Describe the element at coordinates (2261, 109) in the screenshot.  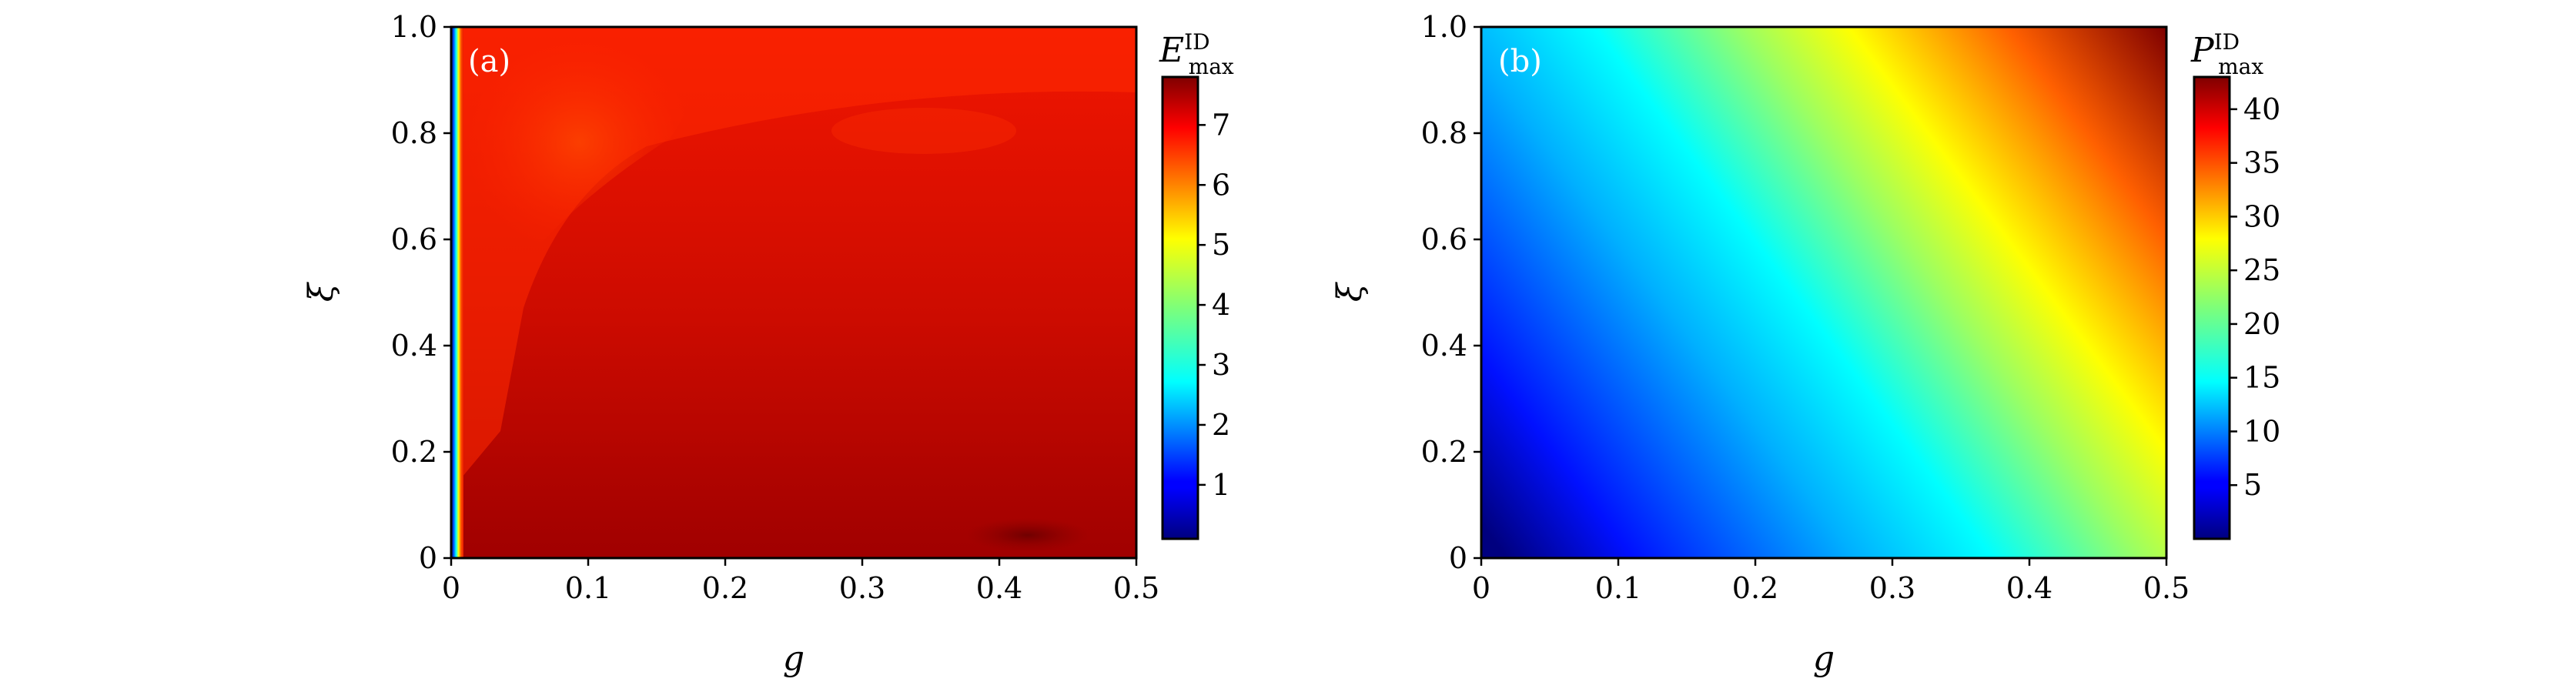
I see `colorbar-tick-label: 40` at that location.